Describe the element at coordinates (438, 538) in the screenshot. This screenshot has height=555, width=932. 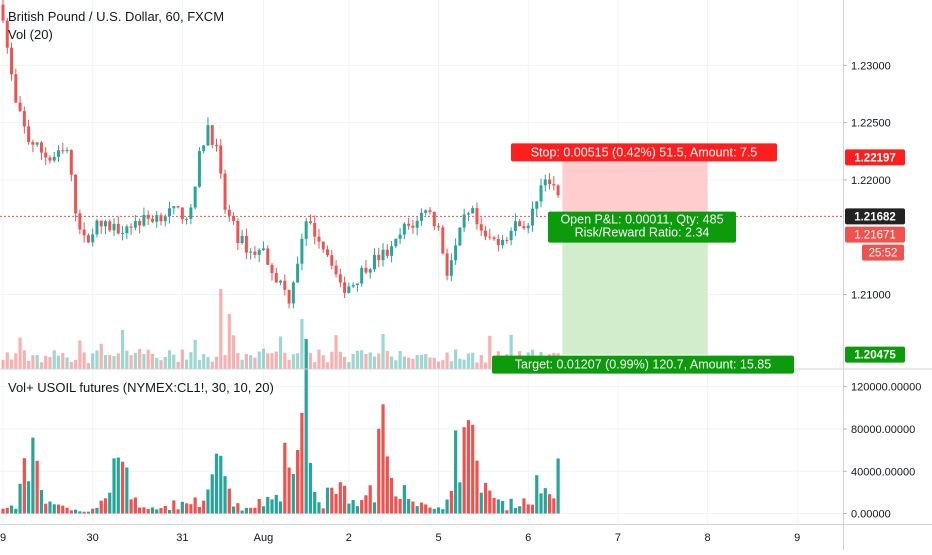
I see `time-axis-label: 5` at that location.